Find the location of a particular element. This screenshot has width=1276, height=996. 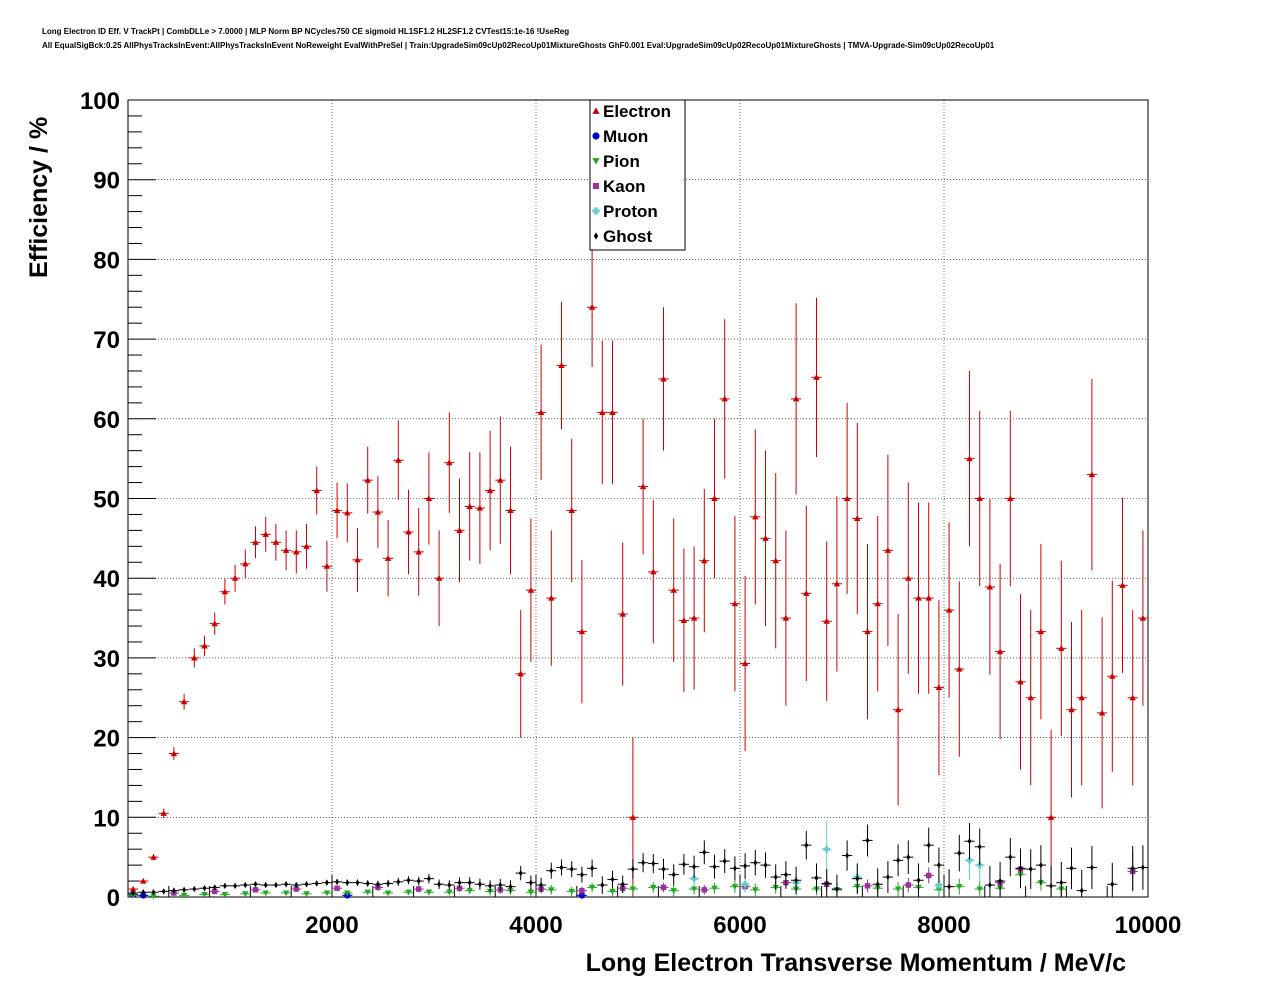

proton-marker is located at coordinates (939, 885).